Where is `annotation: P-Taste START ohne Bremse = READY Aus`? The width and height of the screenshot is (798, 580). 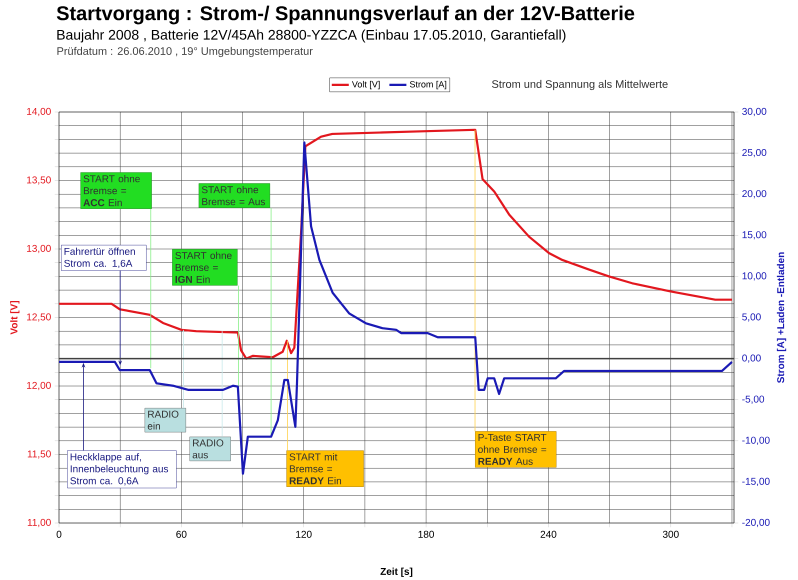
annotation: P-Taste START ohne Bremse = READY Aus is located at coordinates (512, 449).